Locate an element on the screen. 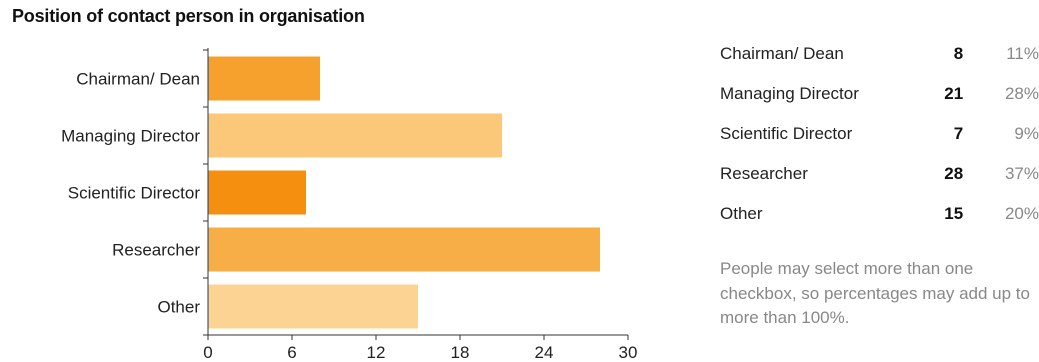 The height and width of the screenshot is (362, 1039). summary-row: Chairman/ Dean 8 11% is located at coordinates (879, 54).